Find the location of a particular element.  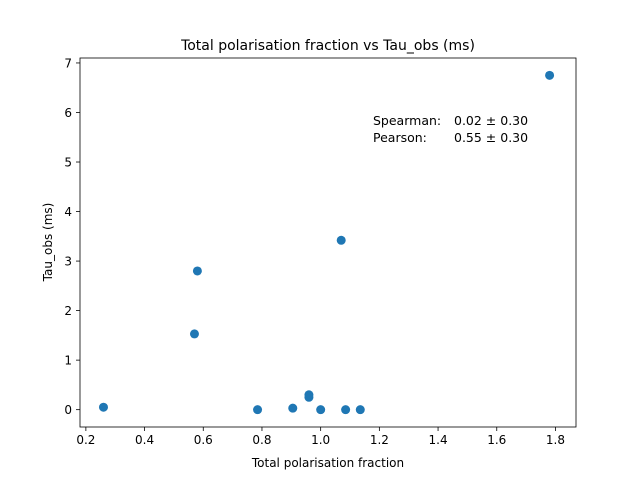

x-tick-label: 1.4 is located at coordinates (438, 440).